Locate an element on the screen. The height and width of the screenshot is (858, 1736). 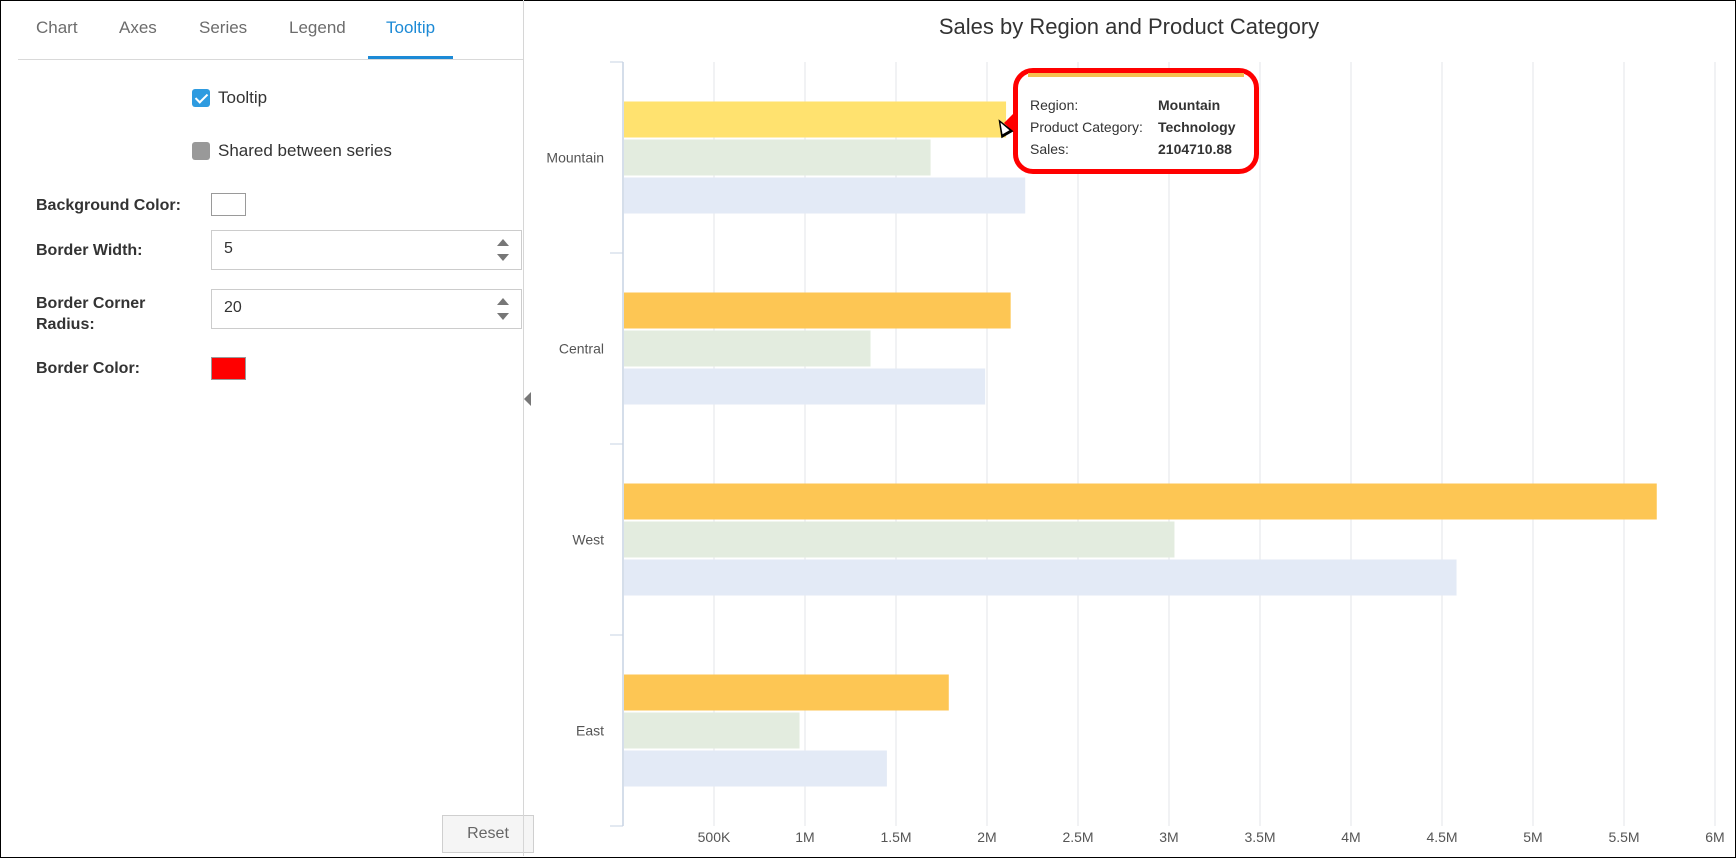
tooltip-value-category: Technology is located at coordinates (1197, 127).